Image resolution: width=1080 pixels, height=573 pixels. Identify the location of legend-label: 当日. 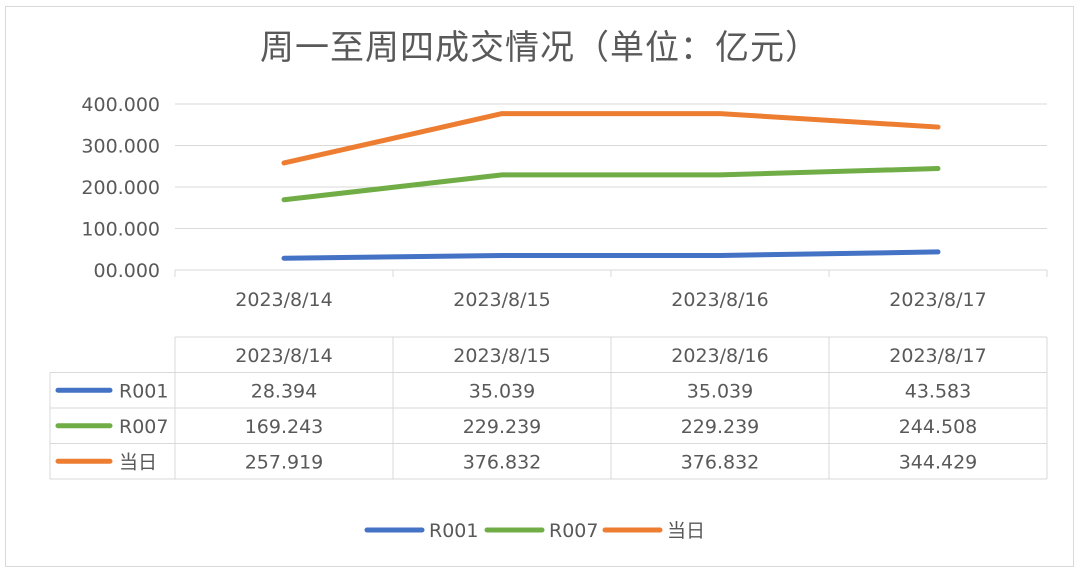
(686, 531).